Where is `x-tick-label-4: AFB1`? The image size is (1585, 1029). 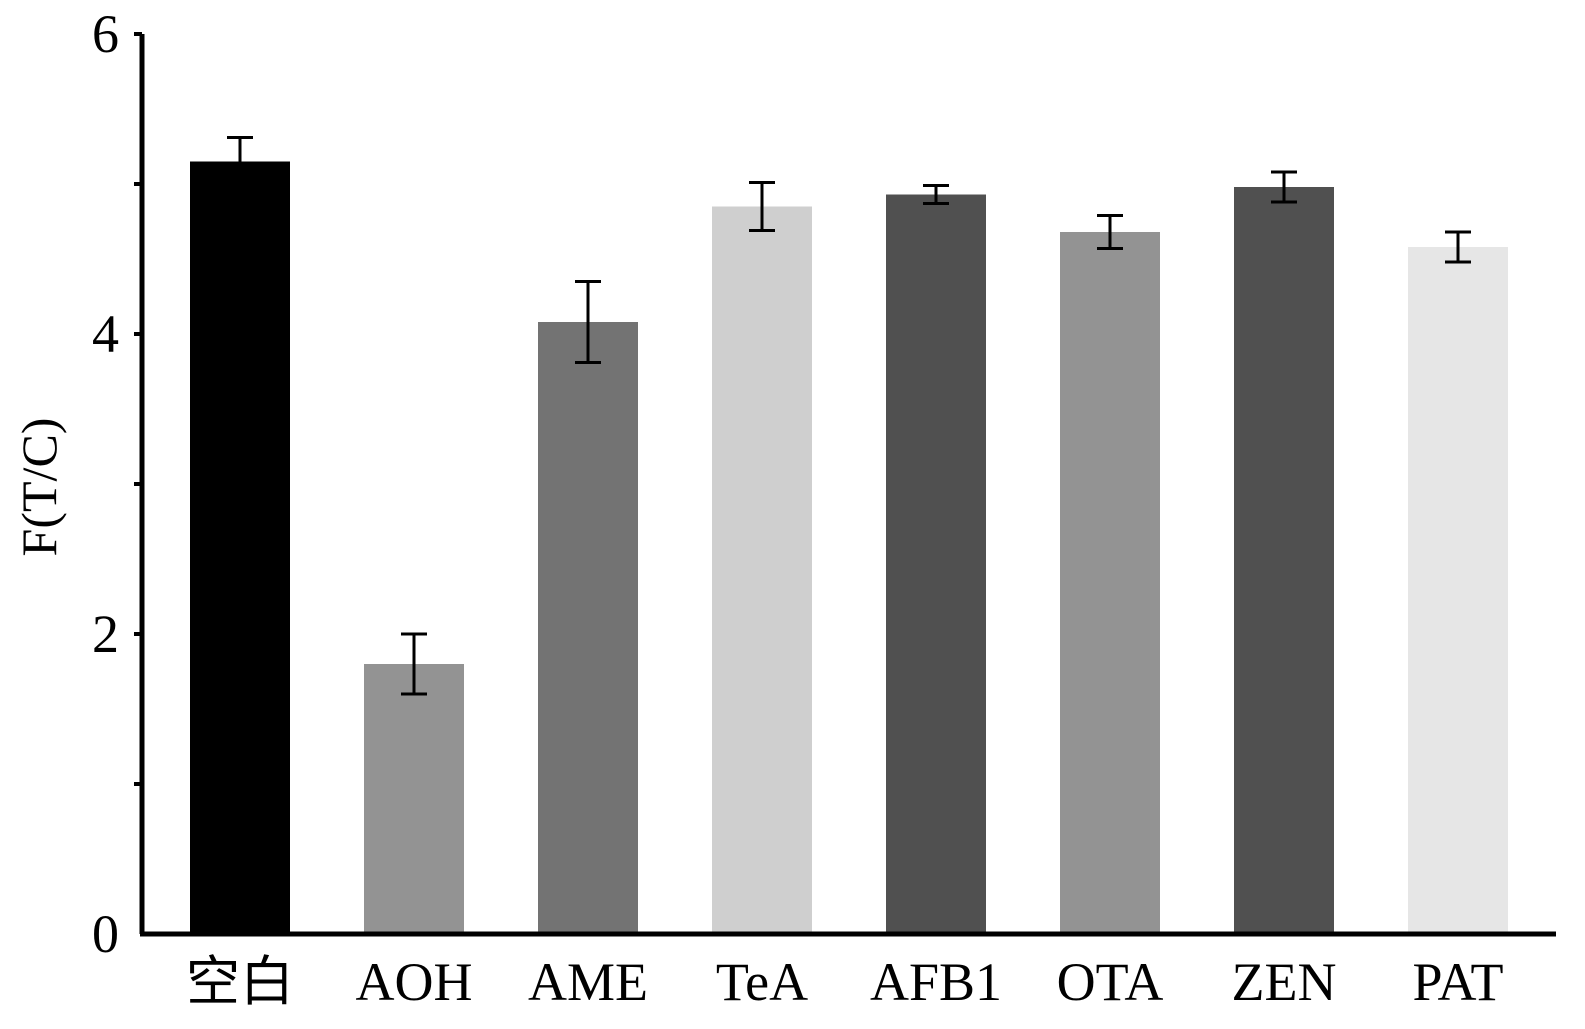
x-tick-label-4: AFB1 is located at coordinates (936, 982).